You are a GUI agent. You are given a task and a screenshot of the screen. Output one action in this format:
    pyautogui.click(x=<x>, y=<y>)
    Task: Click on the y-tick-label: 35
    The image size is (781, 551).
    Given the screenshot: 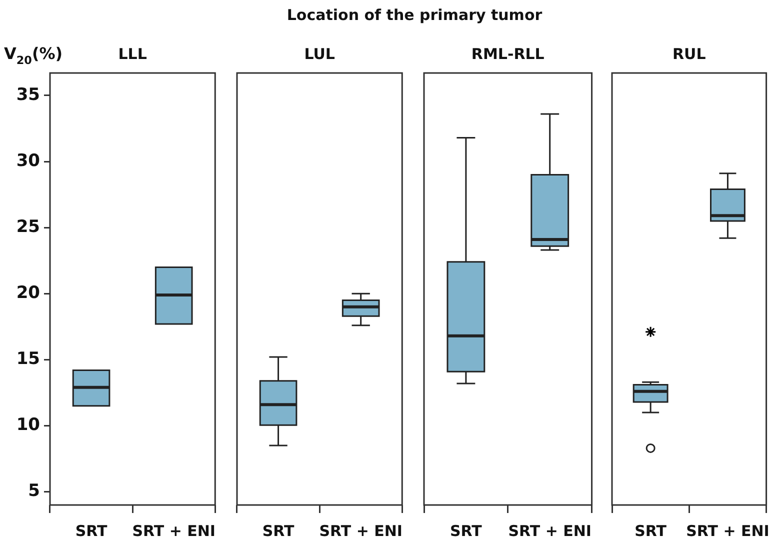 What is the action you would take?
    pyautogui.click(x=28, y=94)
    